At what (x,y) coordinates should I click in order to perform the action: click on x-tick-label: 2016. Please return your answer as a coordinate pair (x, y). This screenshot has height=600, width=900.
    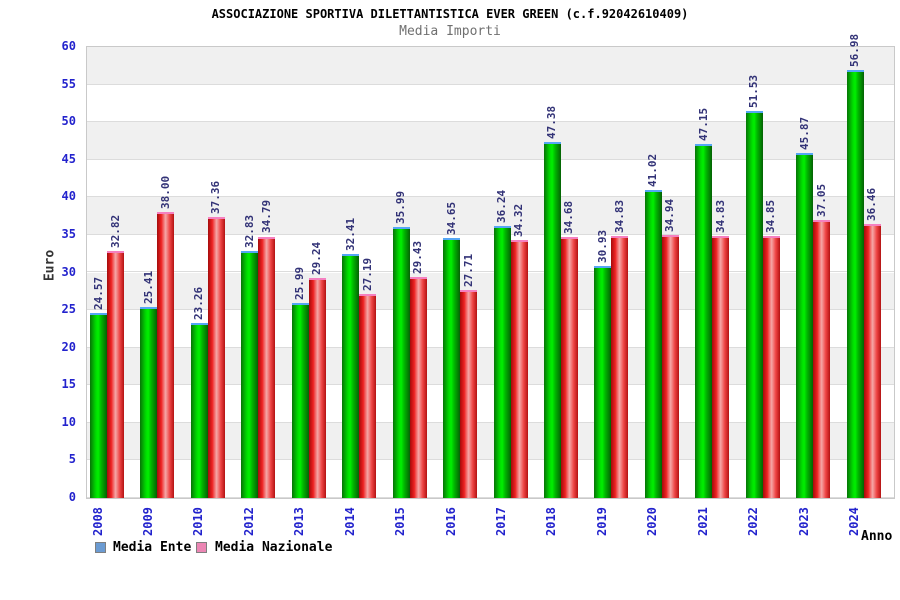
    Looking at the image, I should click on (450, 521).